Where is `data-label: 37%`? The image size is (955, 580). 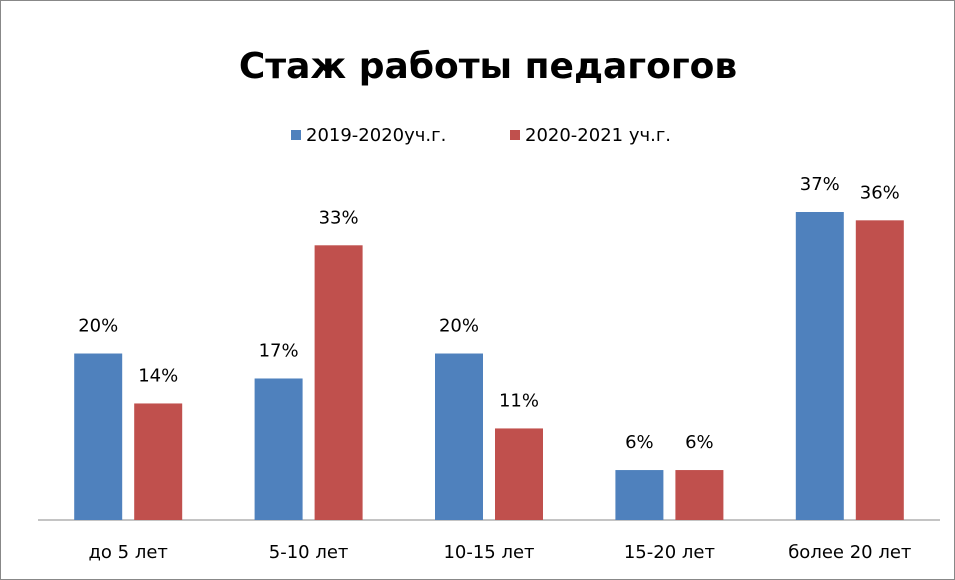
data-label: 37% is located at coordinates (820, 184).